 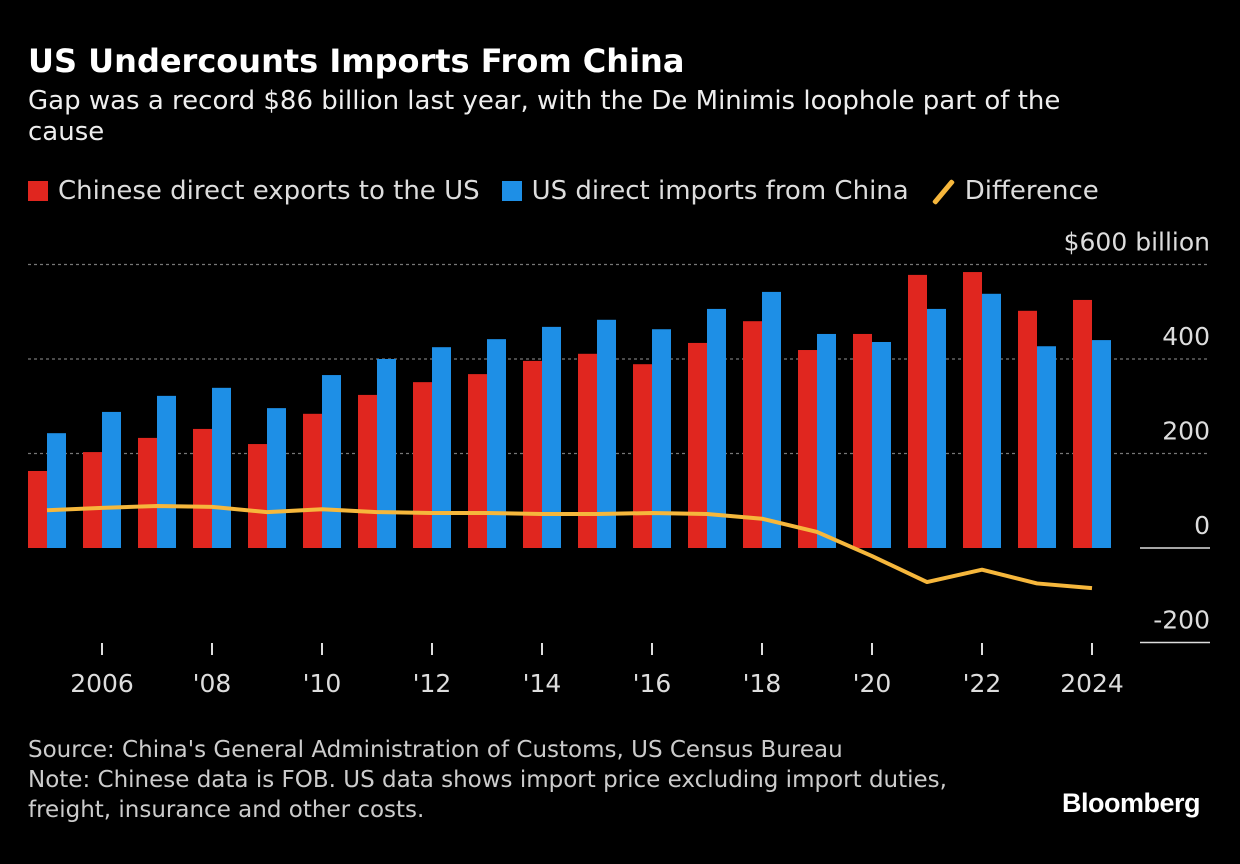 What do you see at coordinates (872, 683) in the screenshot?
I see `x-tick-label: '20` at bounding box center [872, 683].